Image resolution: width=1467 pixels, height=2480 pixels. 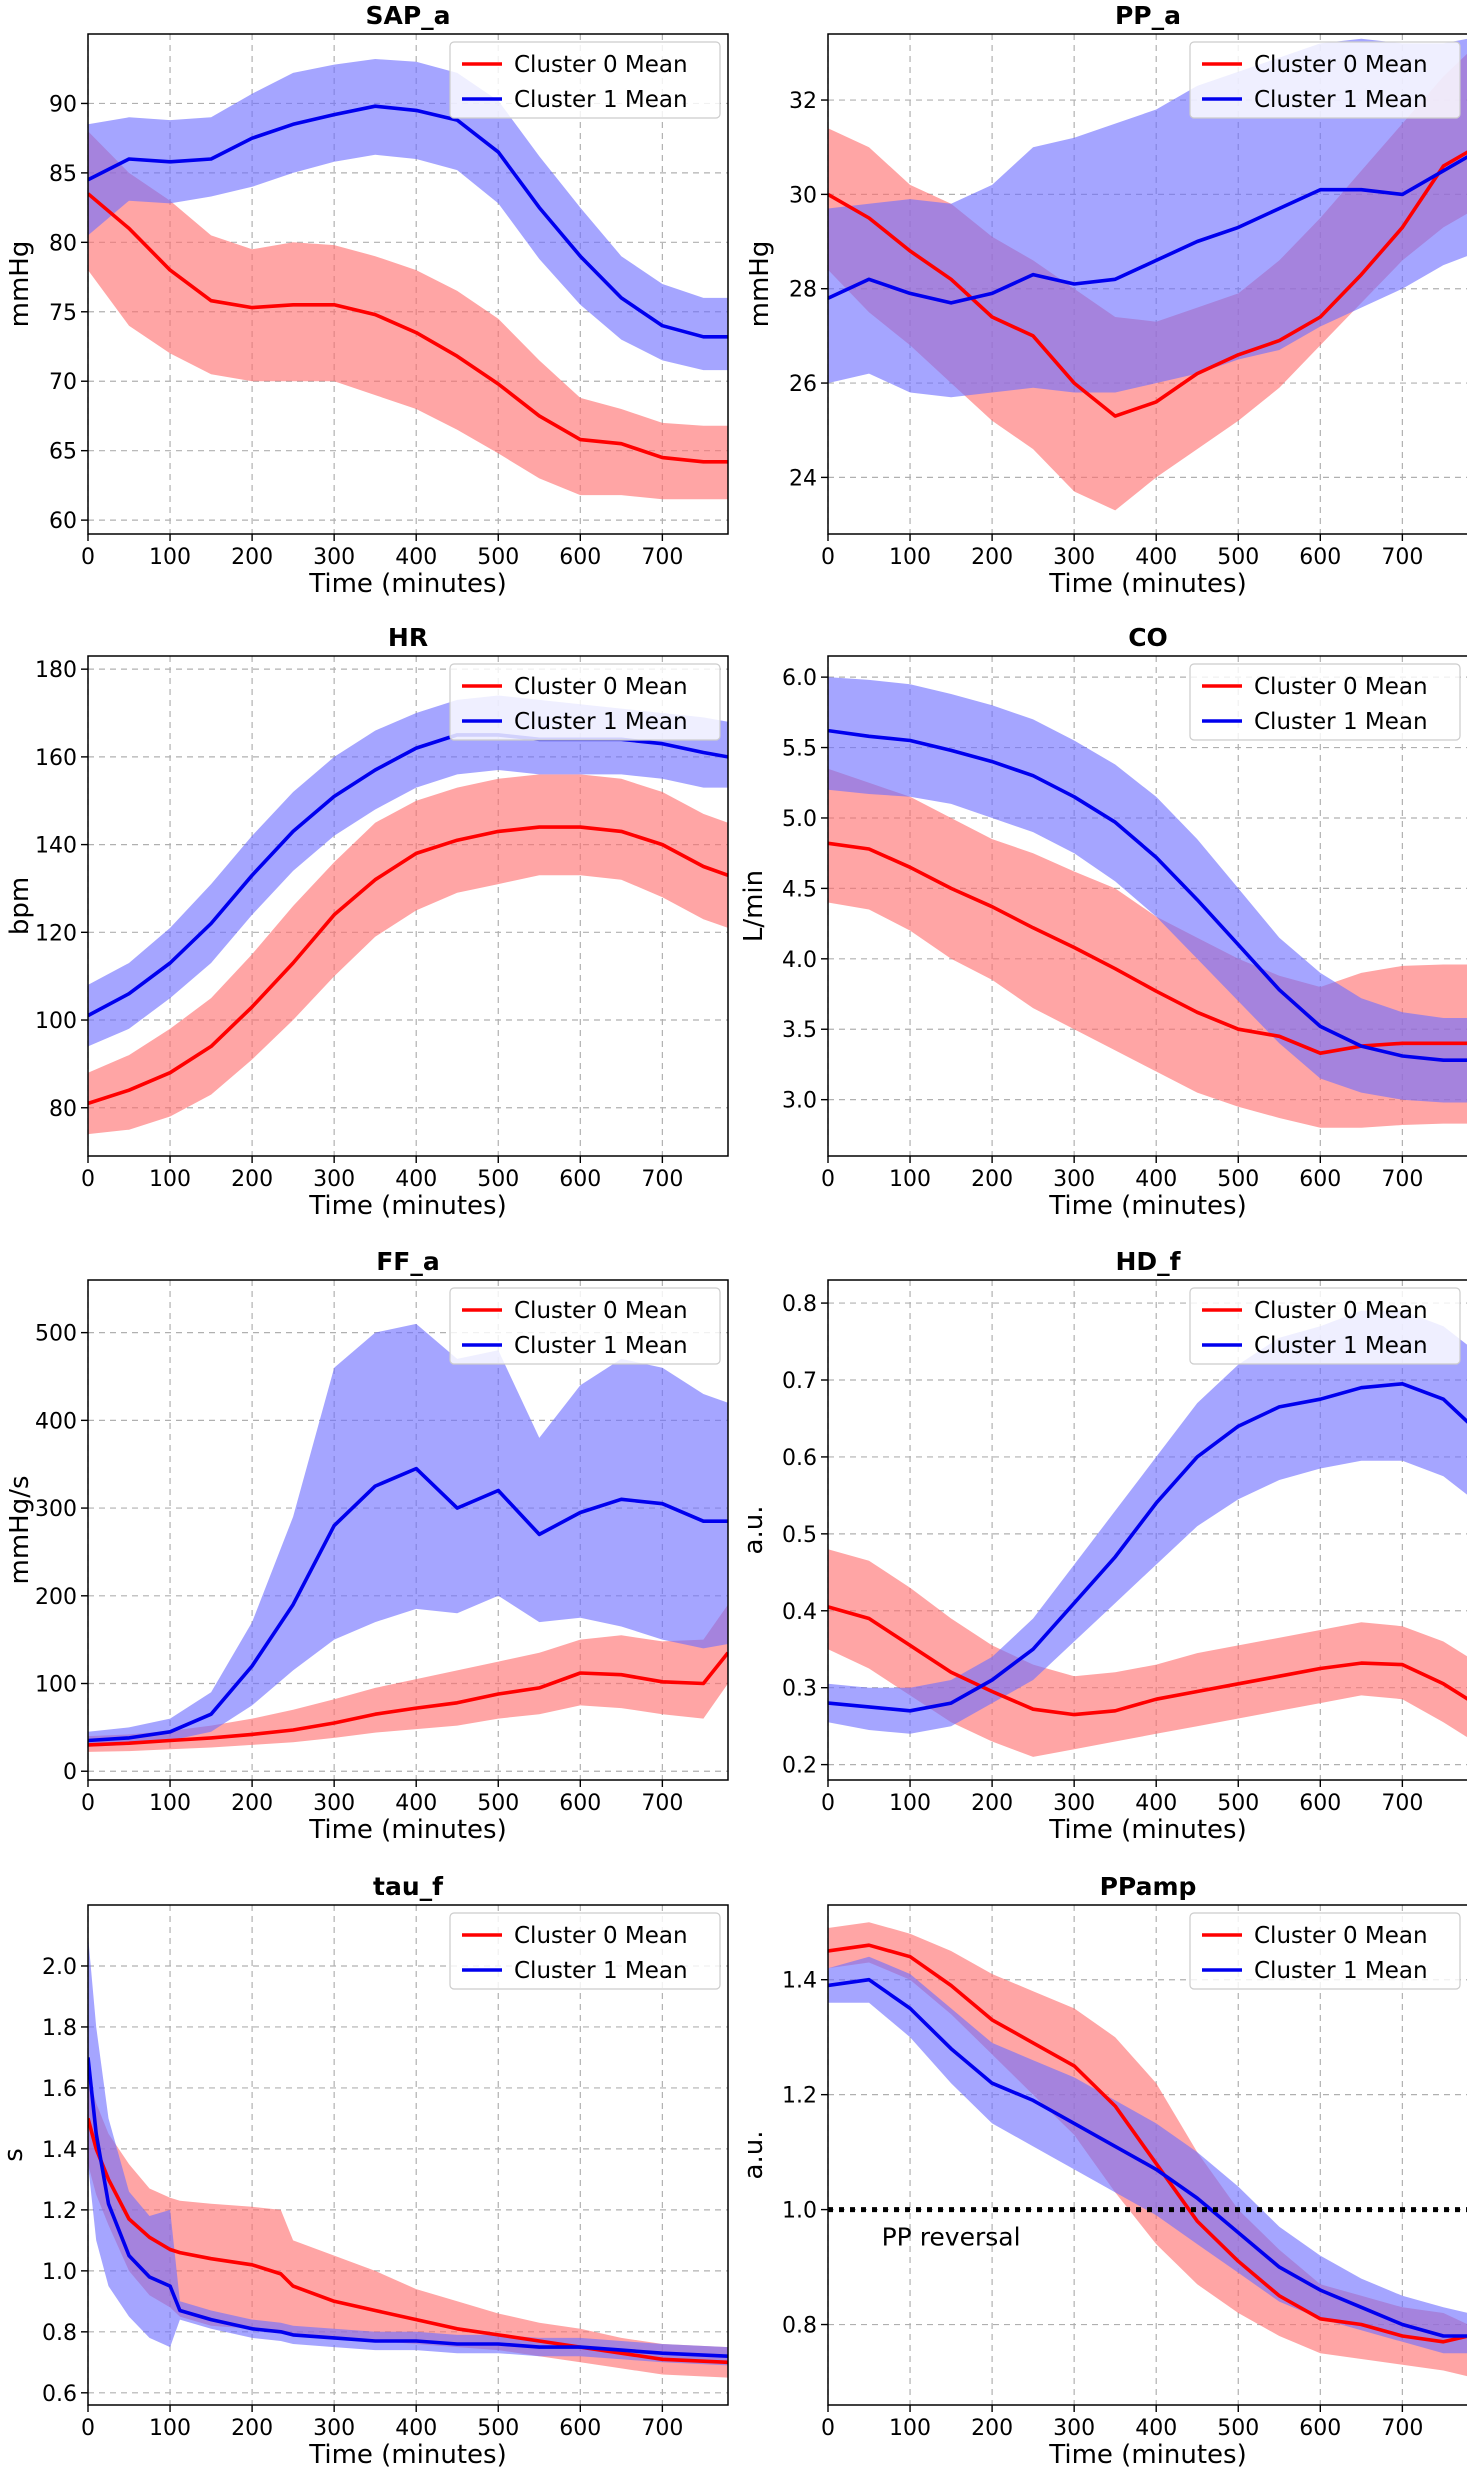 I want to click on y-tick-label: 160, so click(x=56, y=758).